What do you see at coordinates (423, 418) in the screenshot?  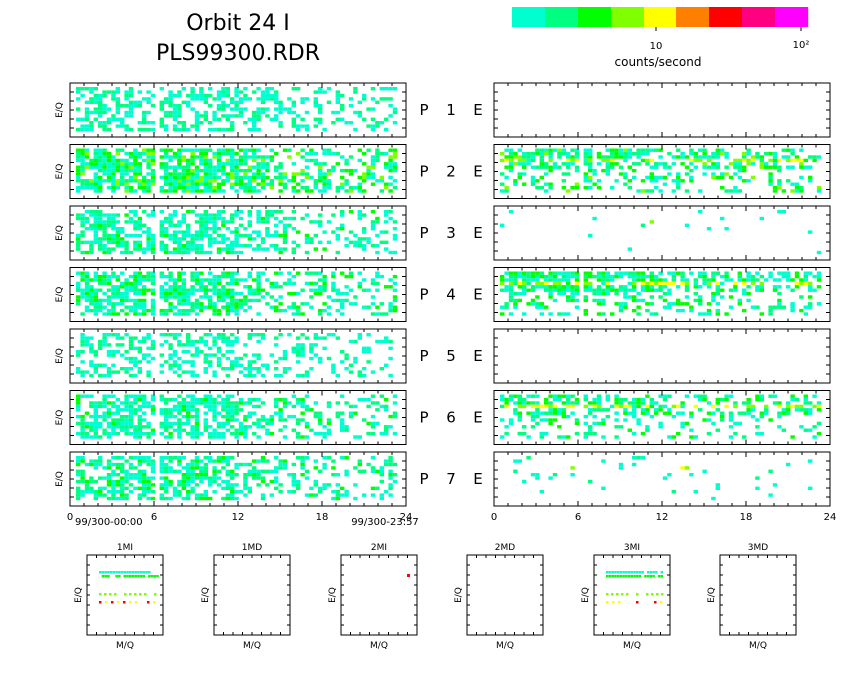 I see `row-label-p: P` at bounding box center [423, 418].